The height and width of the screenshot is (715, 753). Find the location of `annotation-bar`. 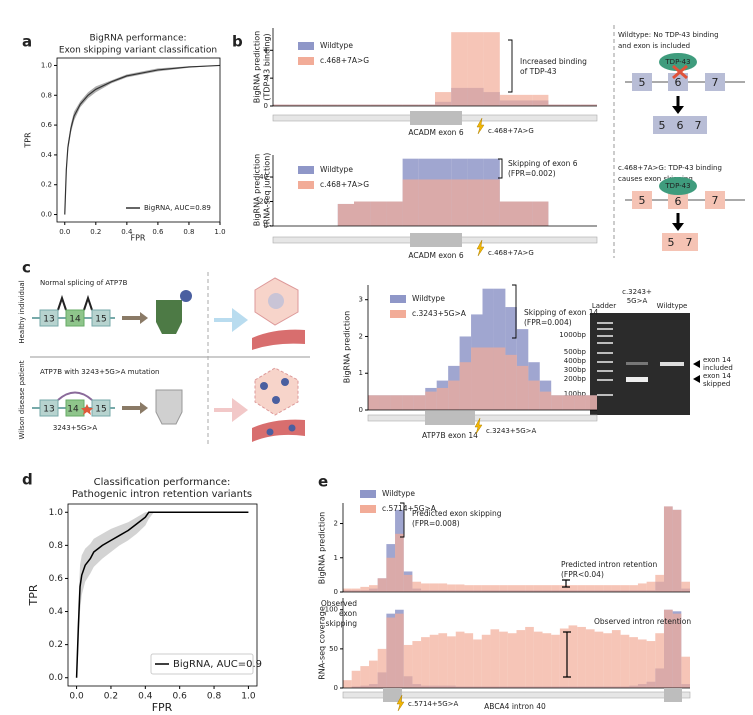

annotation-bar is located at coordinates (567, 654).